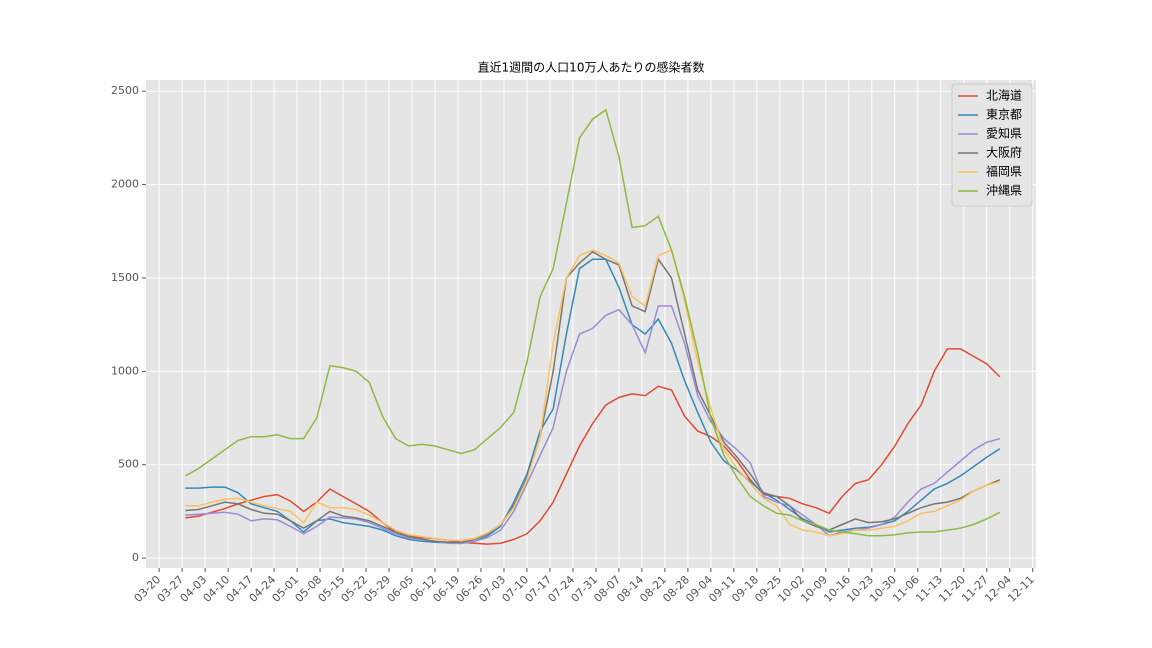 The height and width of the screenshot is (648, 1152). I want to click on y-tick-label: 2500, so click(125, 90).